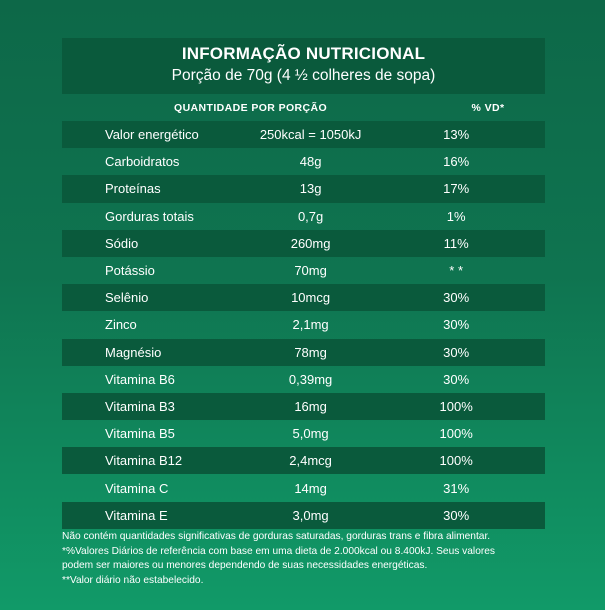 The height and width of the screenshot is (610, 605). I want to click on table-row: Vitamina E 3,0mg 30%, so click(303, 515).